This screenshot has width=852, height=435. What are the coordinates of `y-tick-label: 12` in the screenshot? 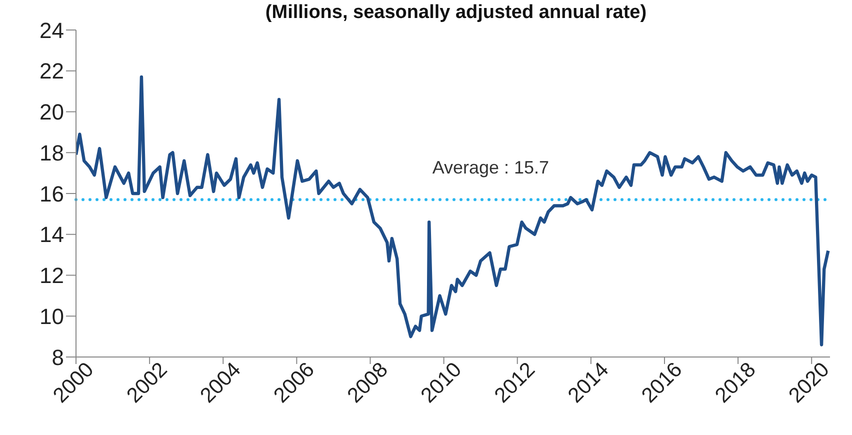 It's located at (52, 275).